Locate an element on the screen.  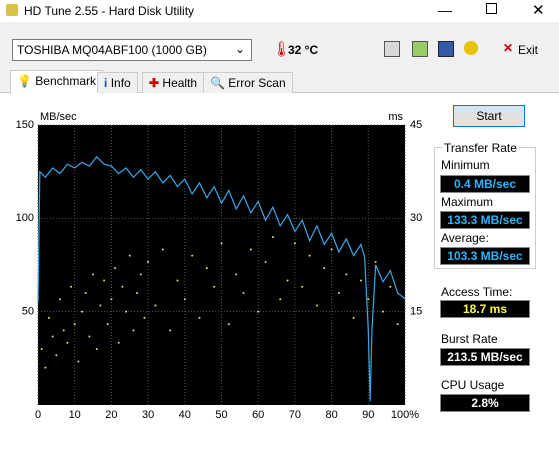
tab-label: Health is located at coordinates (180, 83).